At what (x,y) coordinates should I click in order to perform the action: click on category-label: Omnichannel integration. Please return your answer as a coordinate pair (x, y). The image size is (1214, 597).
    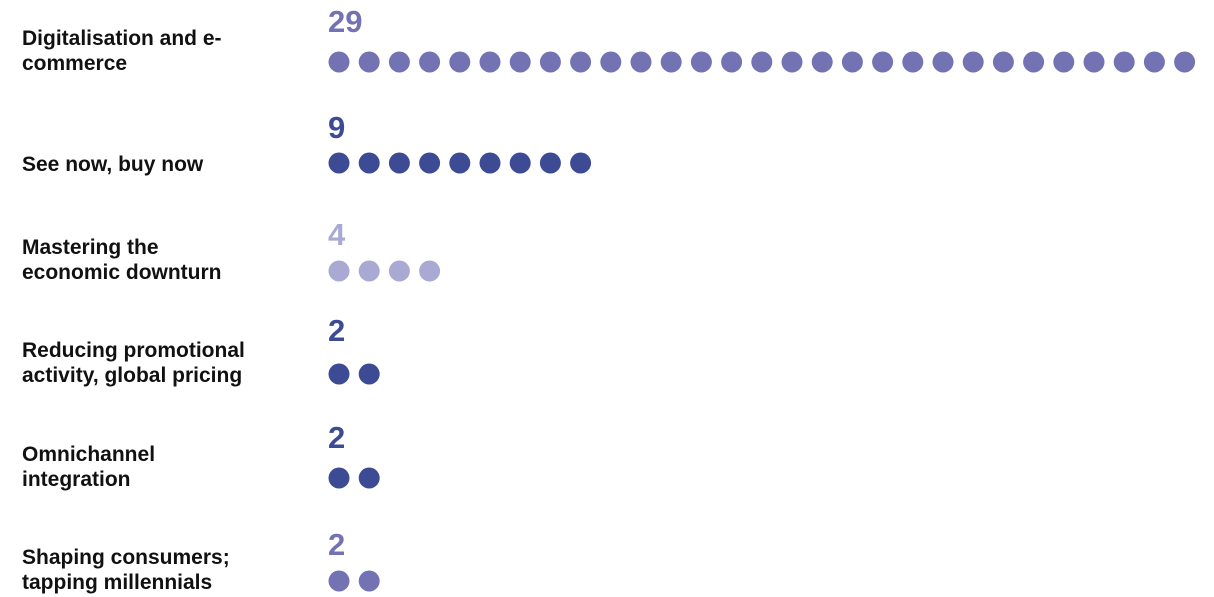
    Looking at the image, I should click on (89, 467).